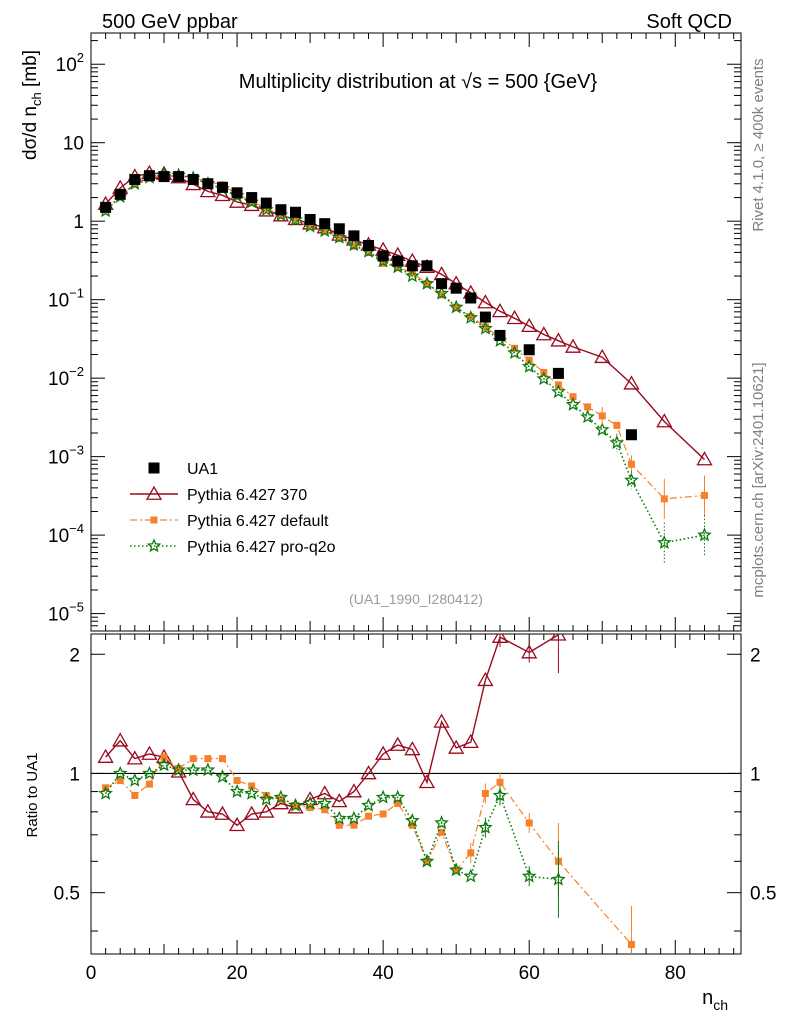 This screenshot has width=786, height=1024. Describe the element at coordinates (74, 655) in the screenshot. I see `ratio-tick-label: 2` at that location.